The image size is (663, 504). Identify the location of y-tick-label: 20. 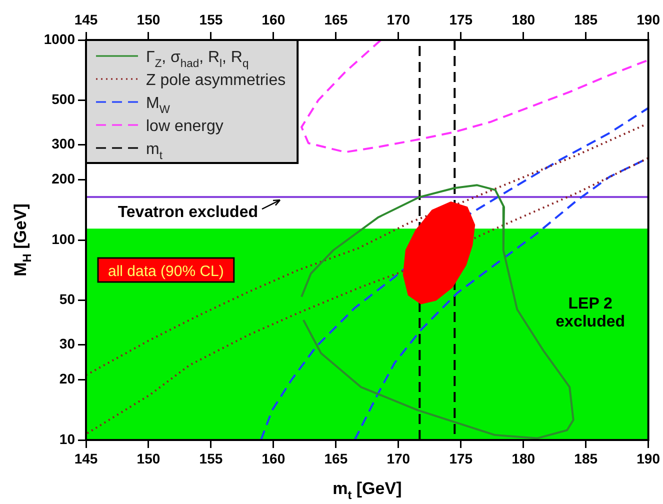
(67, 378).